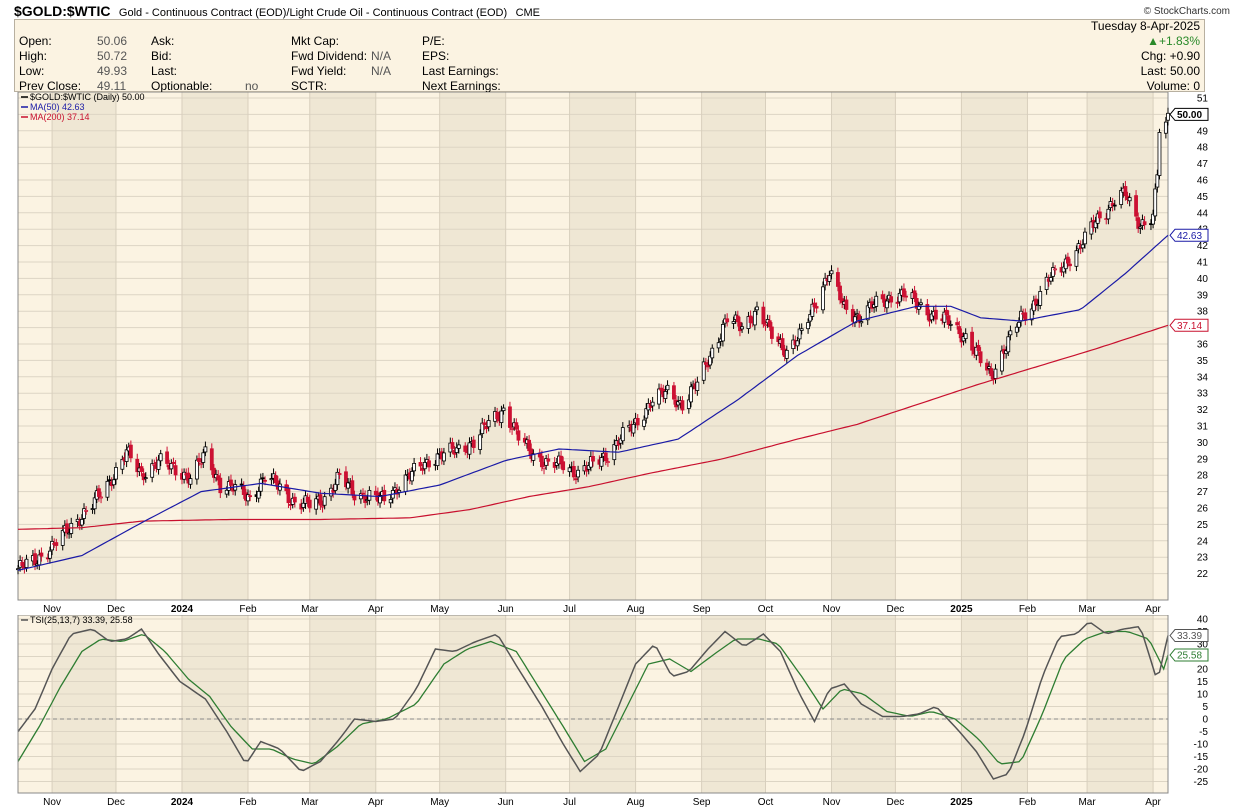 The height and width of the screenshot is (810, 1240). What do you see at coordinates (1203, 670) in the screenshot?
I see `y-tick-label: 20` at bounding box center [1203, 670].